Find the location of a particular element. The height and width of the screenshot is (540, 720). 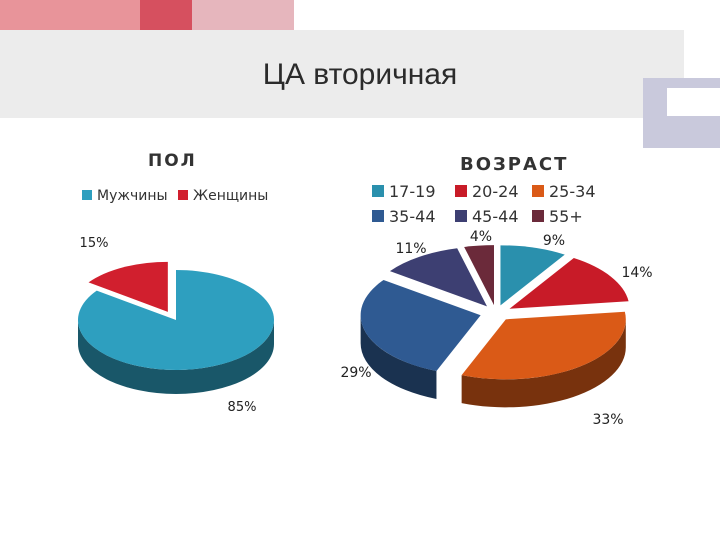

age-data-label-17-19: 9% is located at coordinates (554, 241).